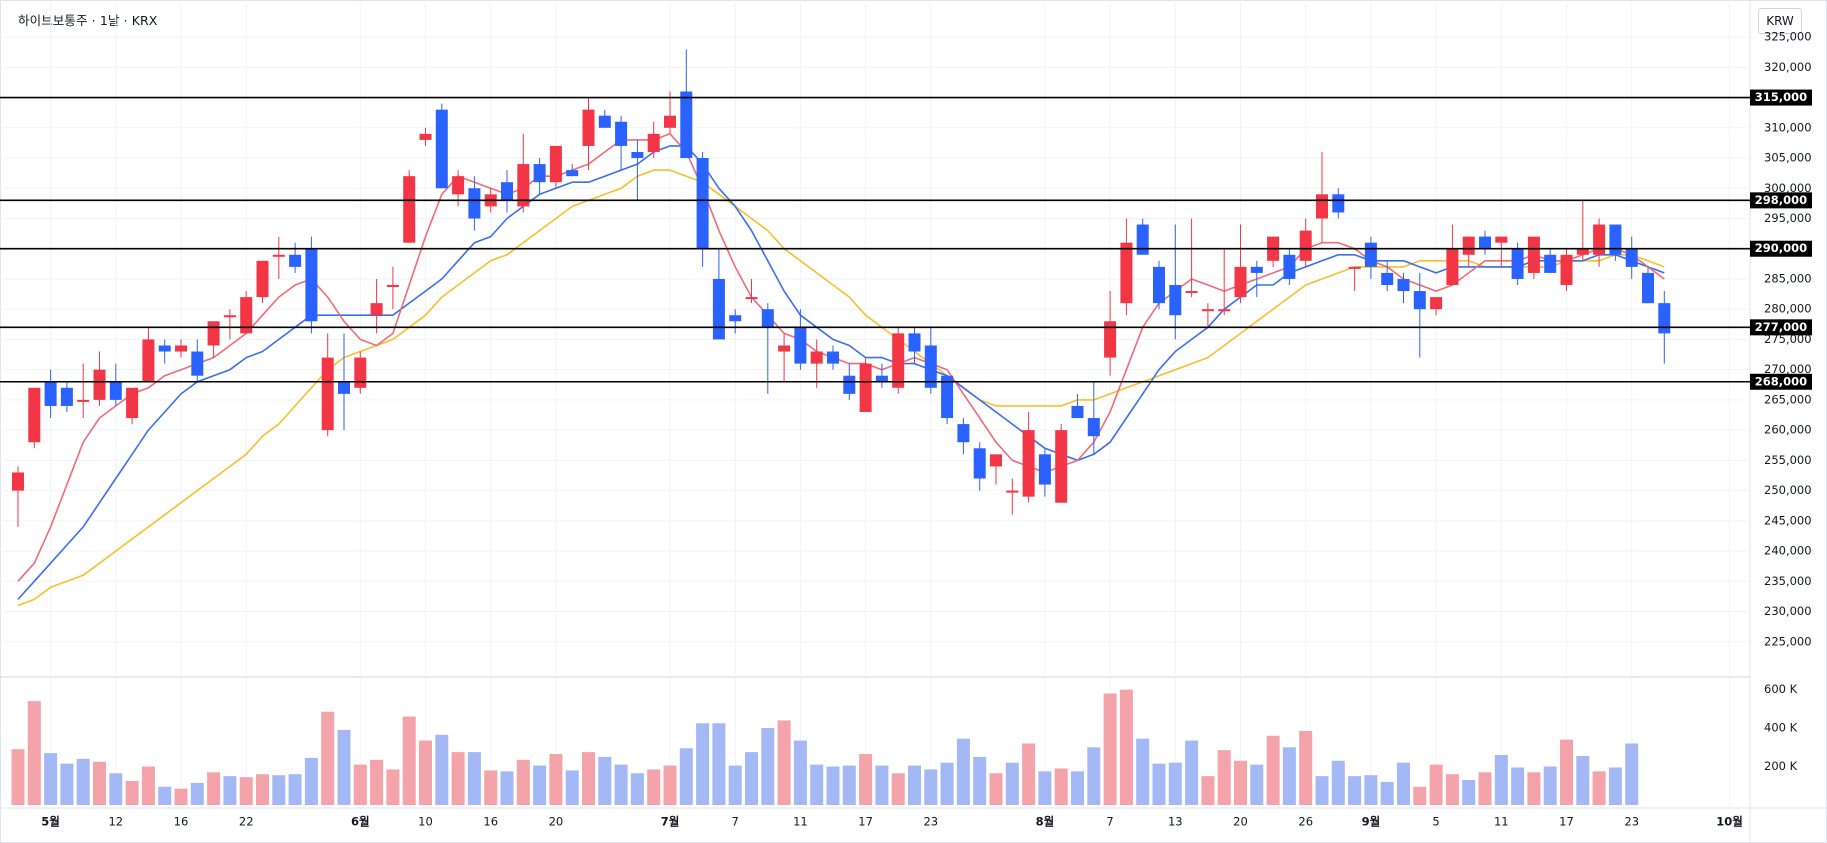 The image size is (1827, 843). Describe the element at coordinates (1240, 822) in the screenshot. I see `time-tick-label: 20` at that location.